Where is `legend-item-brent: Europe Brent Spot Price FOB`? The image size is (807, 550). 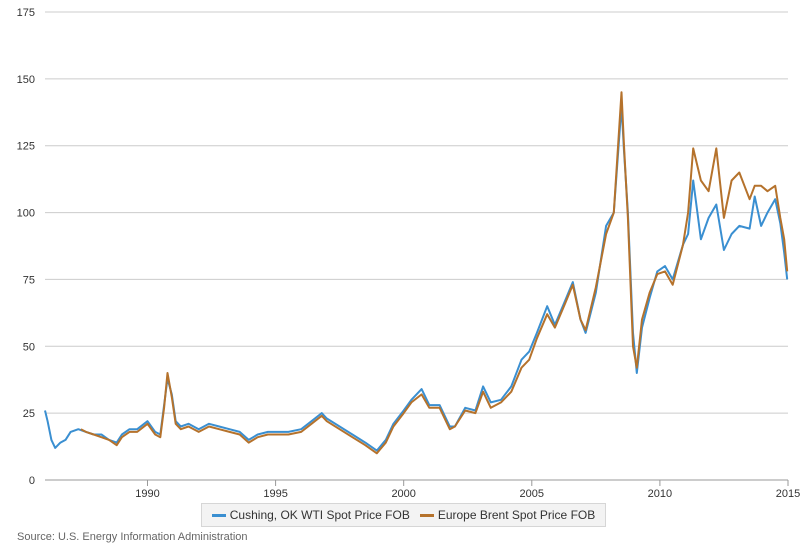 legend-item-brent: Europe Brent Spot Price FOB is located at coordinates (507, 515).